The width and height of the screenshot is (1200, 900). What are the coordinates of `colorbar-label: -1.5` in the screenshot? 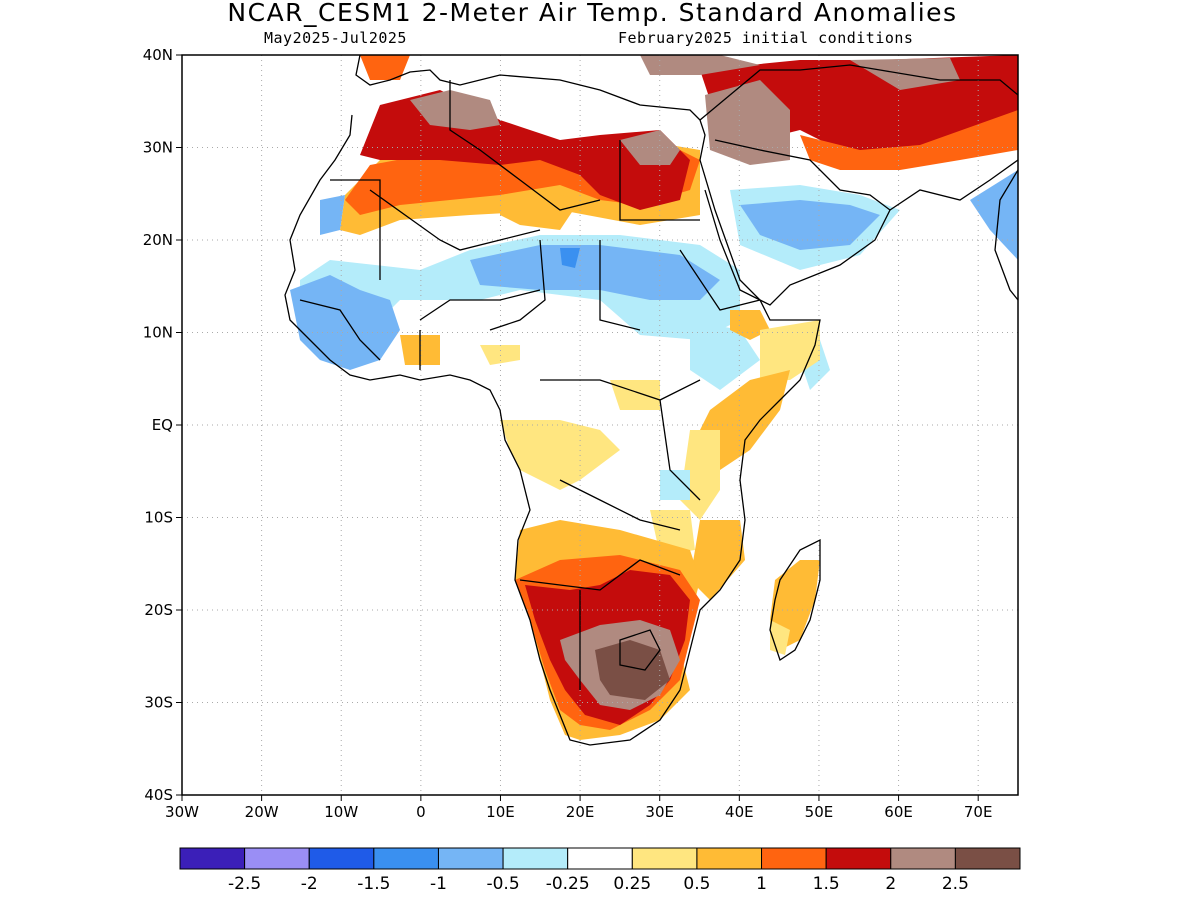 It's located at (373, 884).